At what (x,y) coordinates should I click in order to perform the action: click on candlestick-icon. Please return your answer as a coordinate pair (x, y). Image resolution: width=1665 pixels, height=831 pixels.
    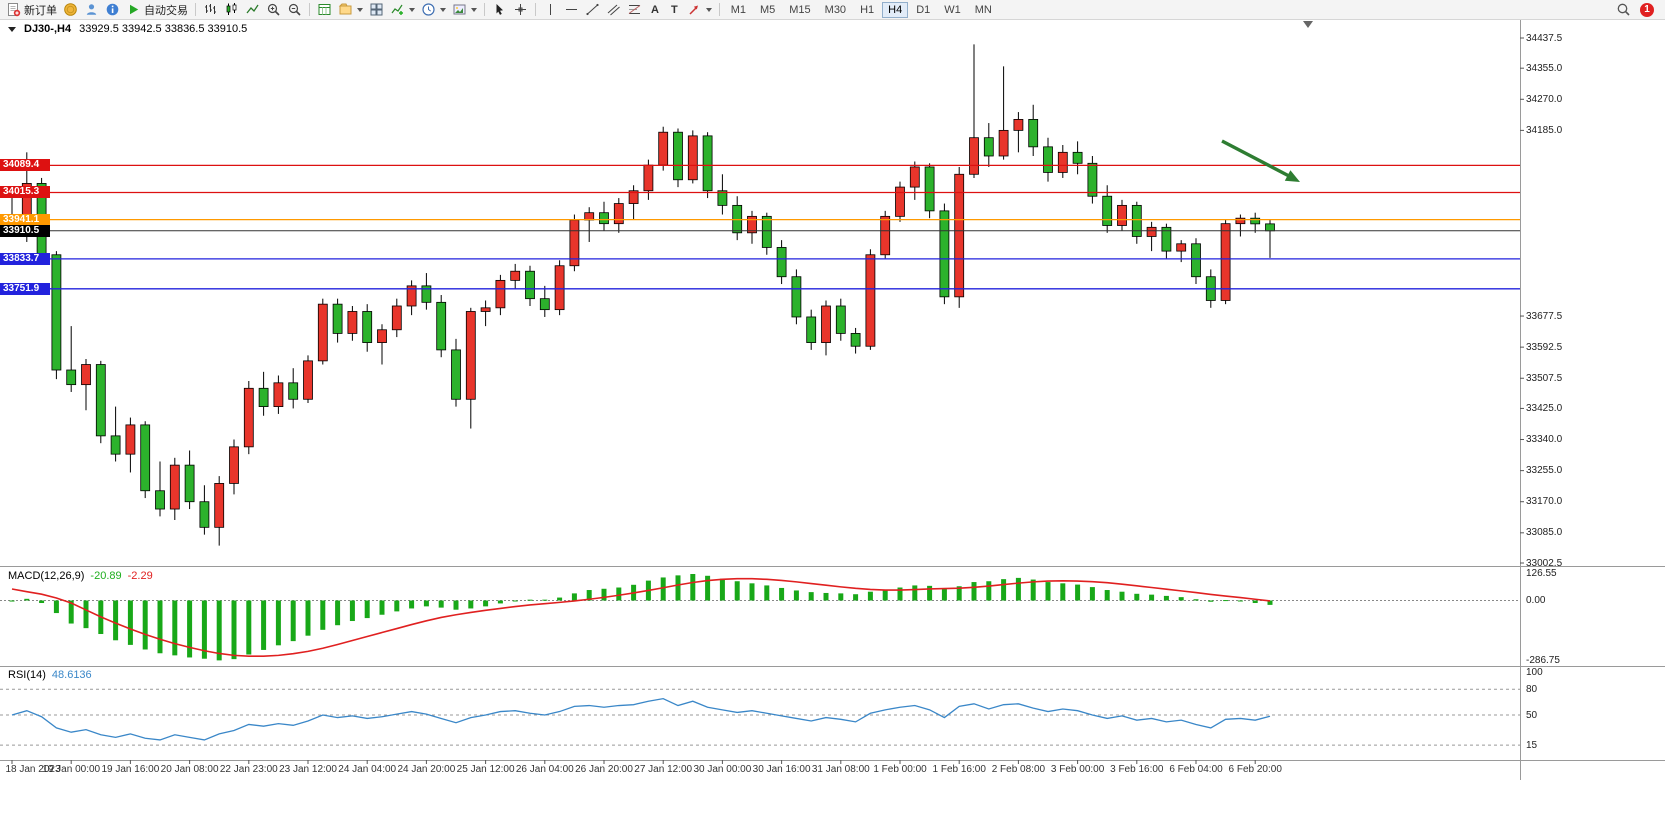
    Looking at the image, I should click on (231, 9).